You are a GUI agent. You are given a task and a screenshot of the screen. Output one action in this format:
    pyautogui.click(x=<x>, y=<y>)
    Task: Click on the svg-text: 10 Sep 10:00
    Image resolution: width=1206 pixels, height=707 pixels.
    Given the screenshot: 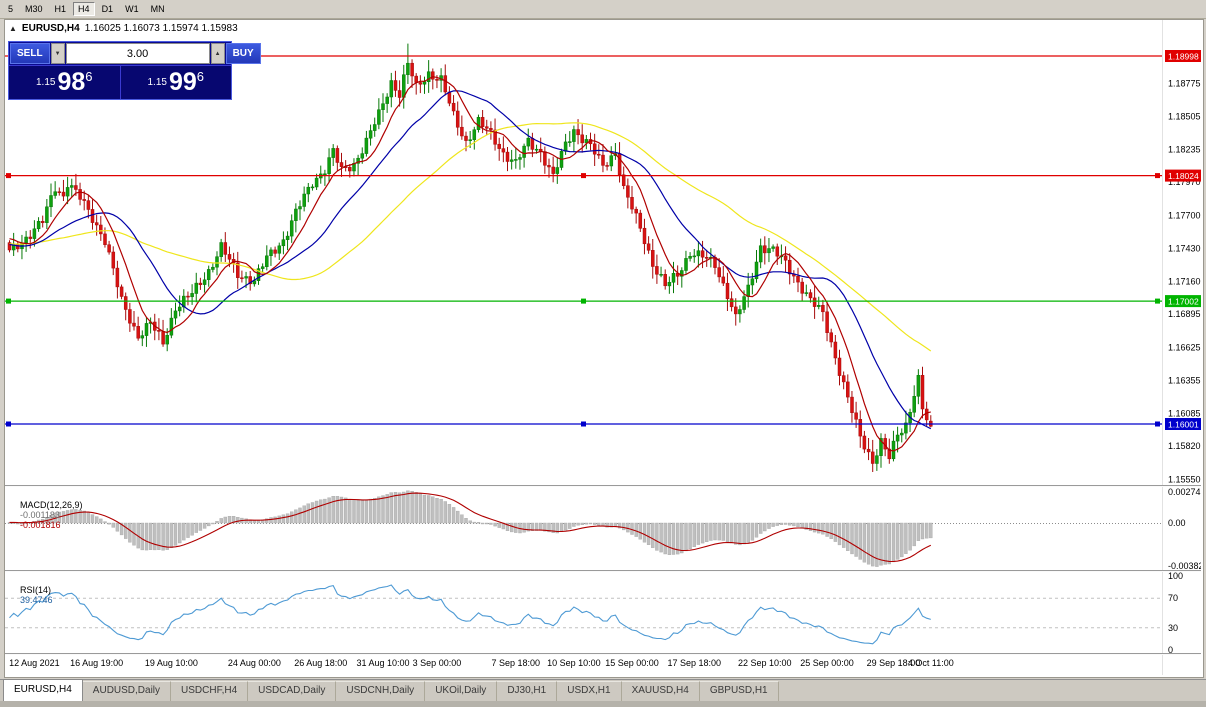 What is the action you would take?
    pyautogui.click(x=574, y=663)
    